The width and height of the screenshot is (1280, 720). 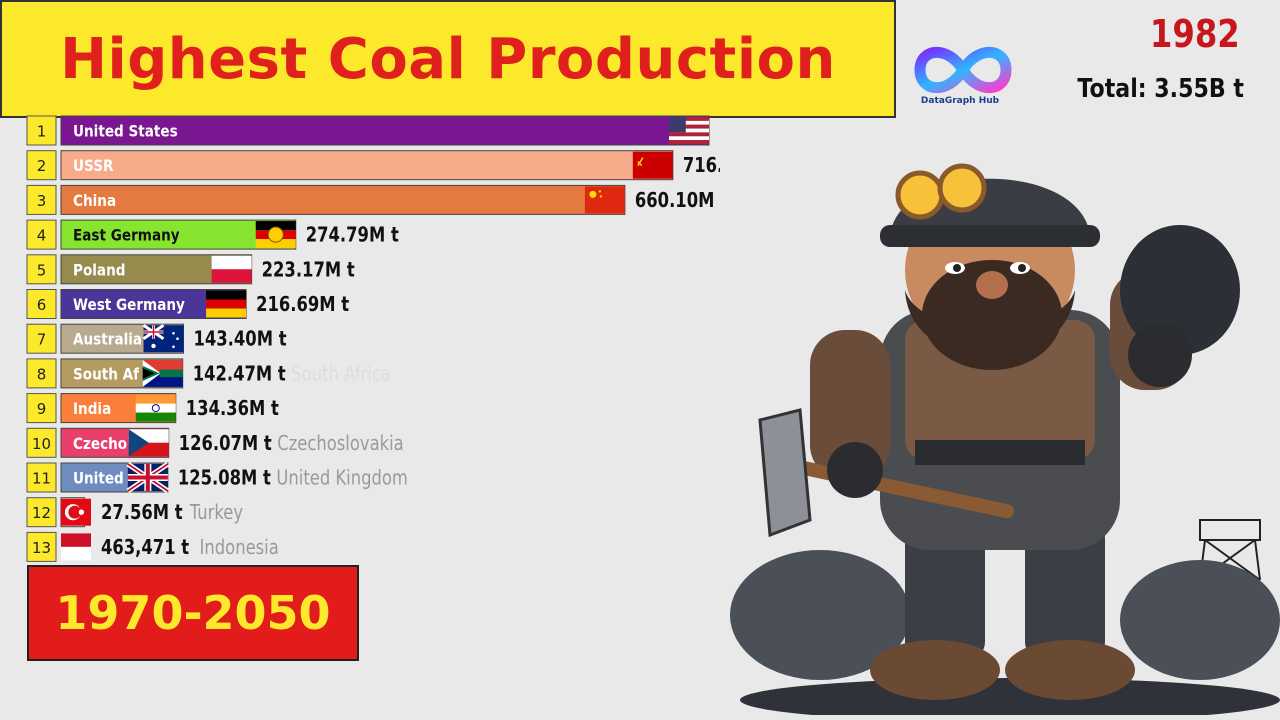 I want to click on rank-label: 4, so click(x=42, y=236).